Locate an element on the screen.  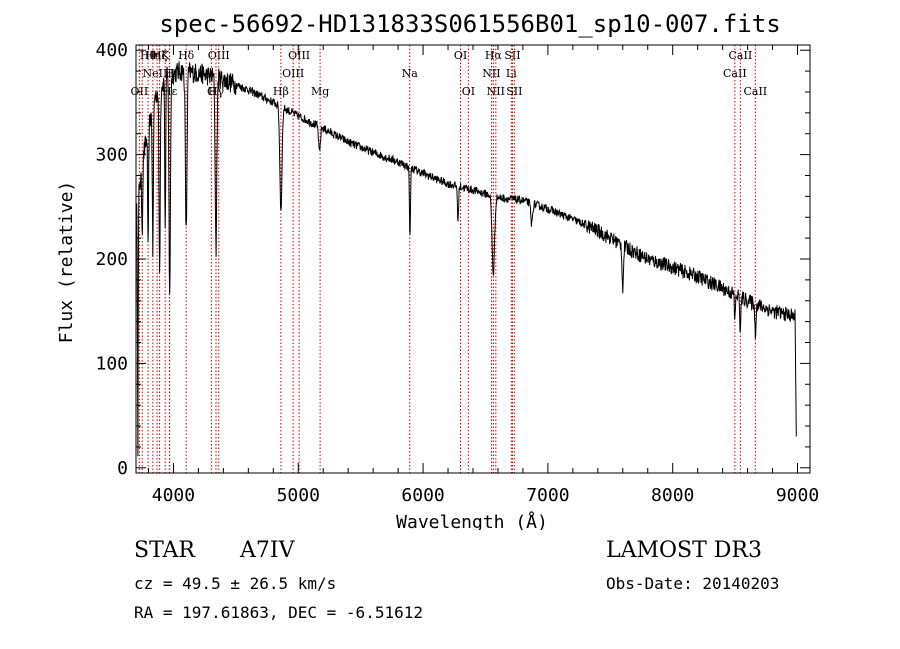
x-tick-label: 6000 is located at coordinates (422, 495).